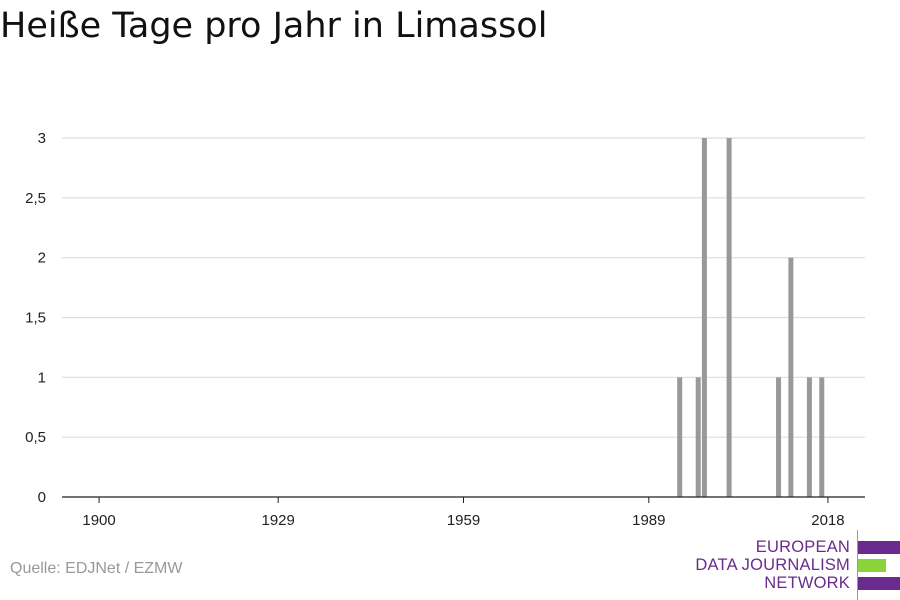 This screenshot has width=900, height=600. Describe the element at coordinates (879, 583) in the screenshot. I see `logo-bar-bottom` at that location.